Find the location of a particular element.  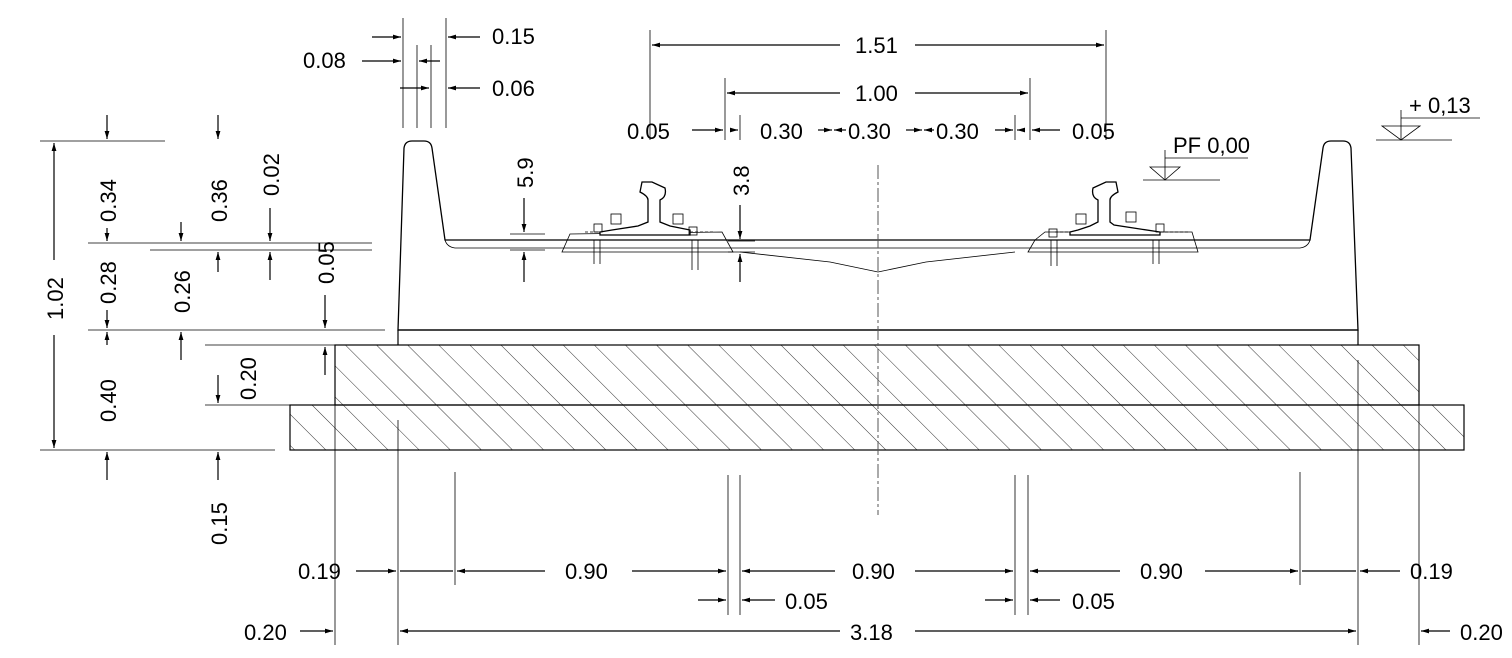

label-total-height: 1.02 is located at coordinates (55, 298).